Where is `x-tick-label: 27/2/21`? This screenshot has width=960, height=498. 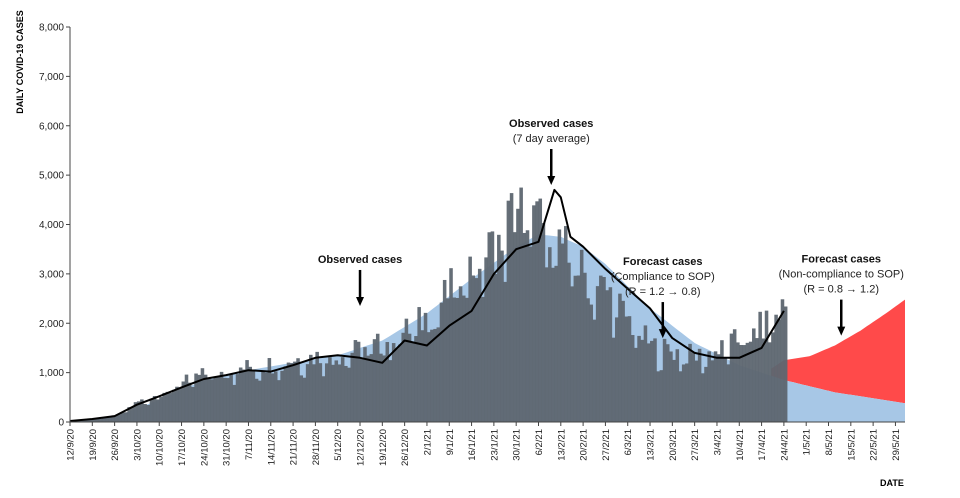 x-tick-label: 27/2/21 is located at coordinates (606, 445).